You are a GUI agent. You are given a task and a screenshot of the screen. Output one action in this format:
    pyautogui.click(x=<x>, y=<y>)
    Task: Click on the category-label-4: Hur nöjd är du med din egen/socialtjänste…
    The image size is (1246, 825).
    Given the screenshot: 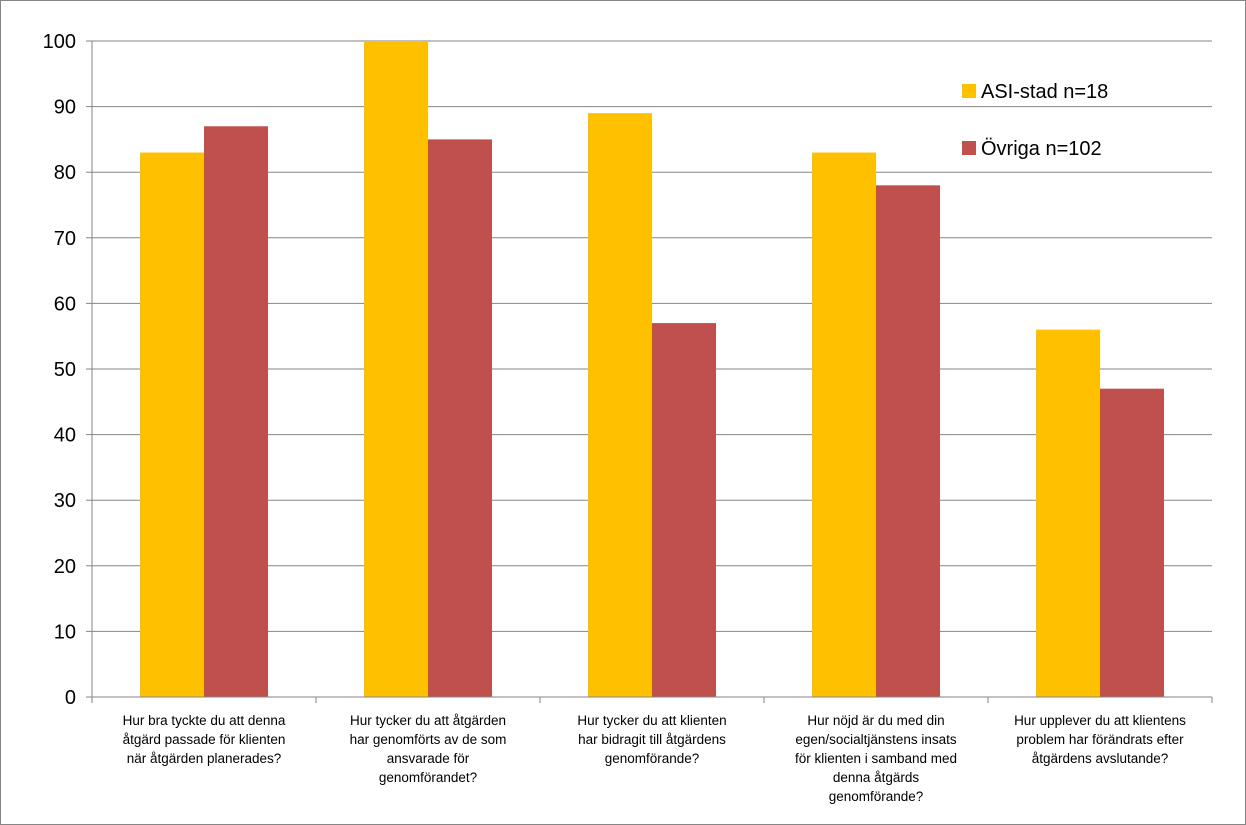 What is the action you would take?
    pyautogui.click(x=876, y=758)
    